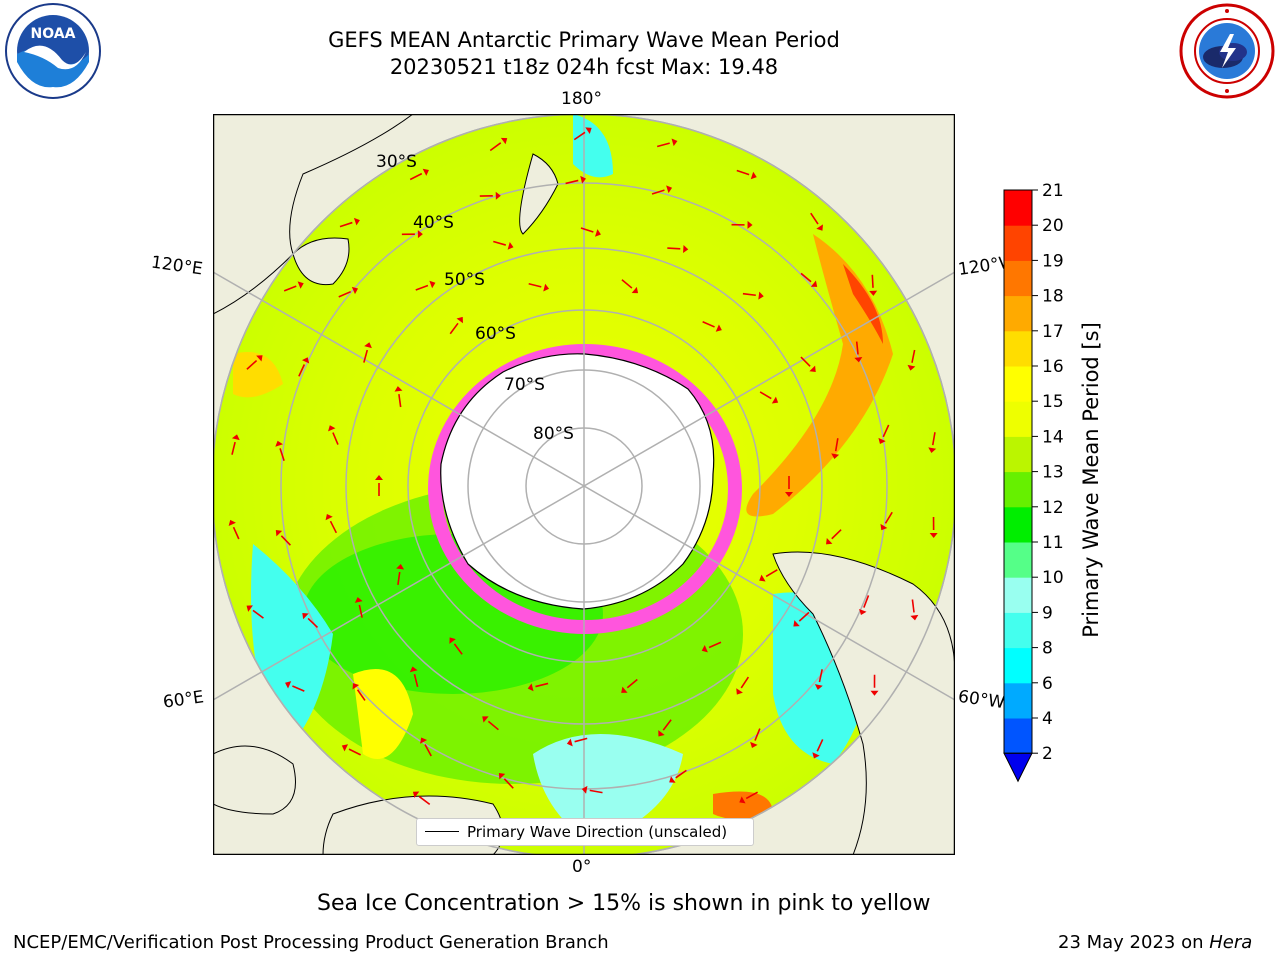 The height and width of the screenshot is (960, 1280). I want to click on nws-logo, so click(1227, 51).